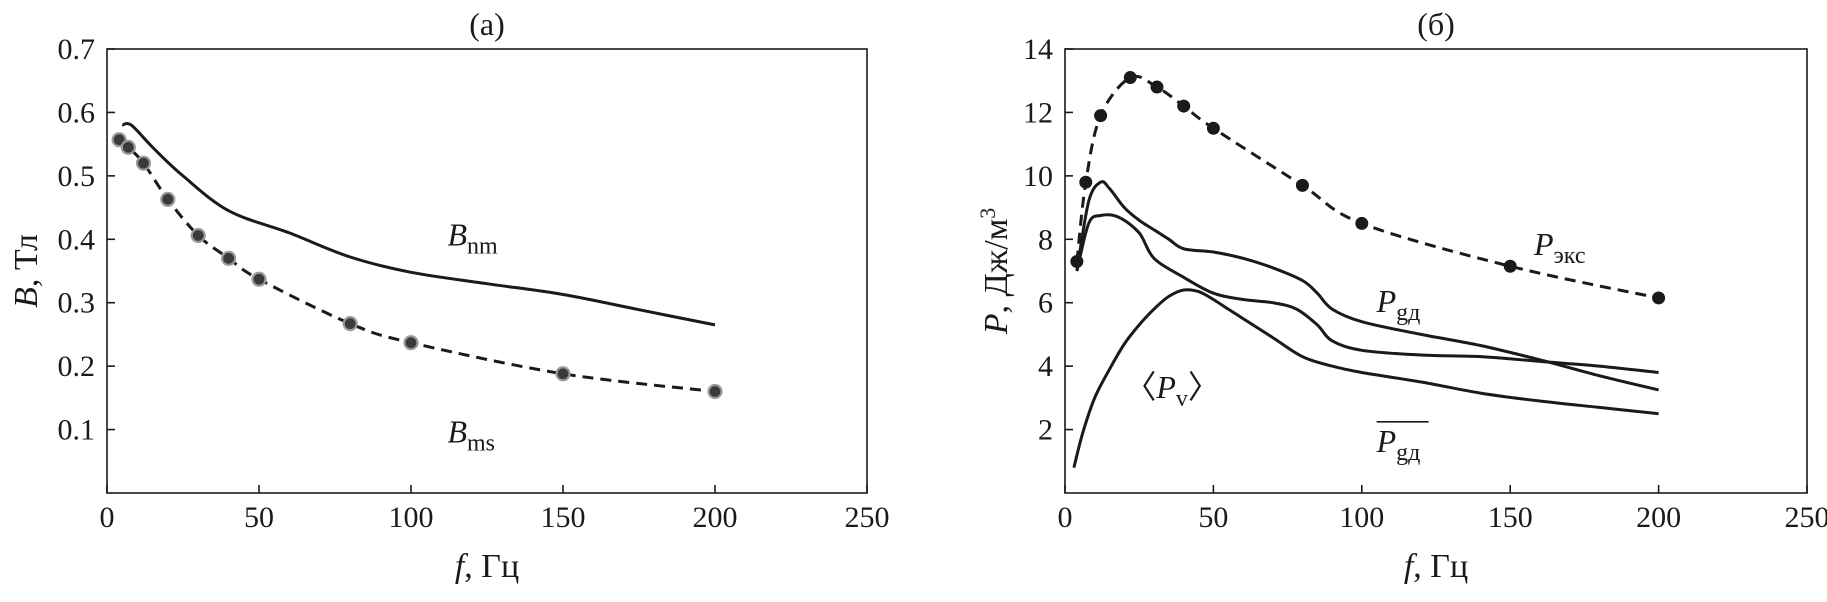 This screenshot has height=602, width=1827. What do you see at coordinates (418, 224) in the screenshot?
I see `panel-a-series-line-B_nm` at bounding box center [418, 224].